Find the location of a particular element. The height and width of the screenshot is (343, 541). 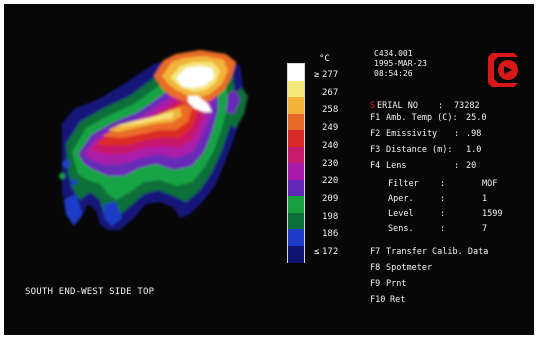

serial-value: 73282 is located at coordinates (467, 106).